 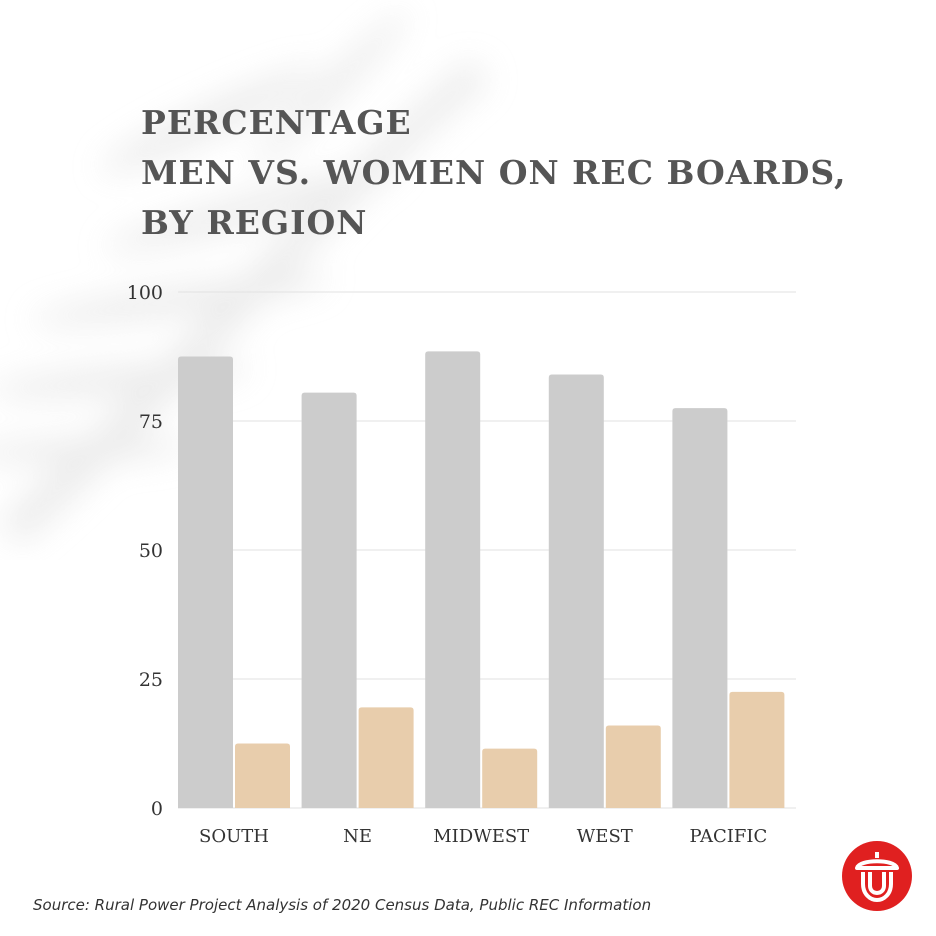 What do you see at coordinates (151, 422) in the screenshot?
I see `y-tick-label-75: 75` at bounding box center [151, 422].